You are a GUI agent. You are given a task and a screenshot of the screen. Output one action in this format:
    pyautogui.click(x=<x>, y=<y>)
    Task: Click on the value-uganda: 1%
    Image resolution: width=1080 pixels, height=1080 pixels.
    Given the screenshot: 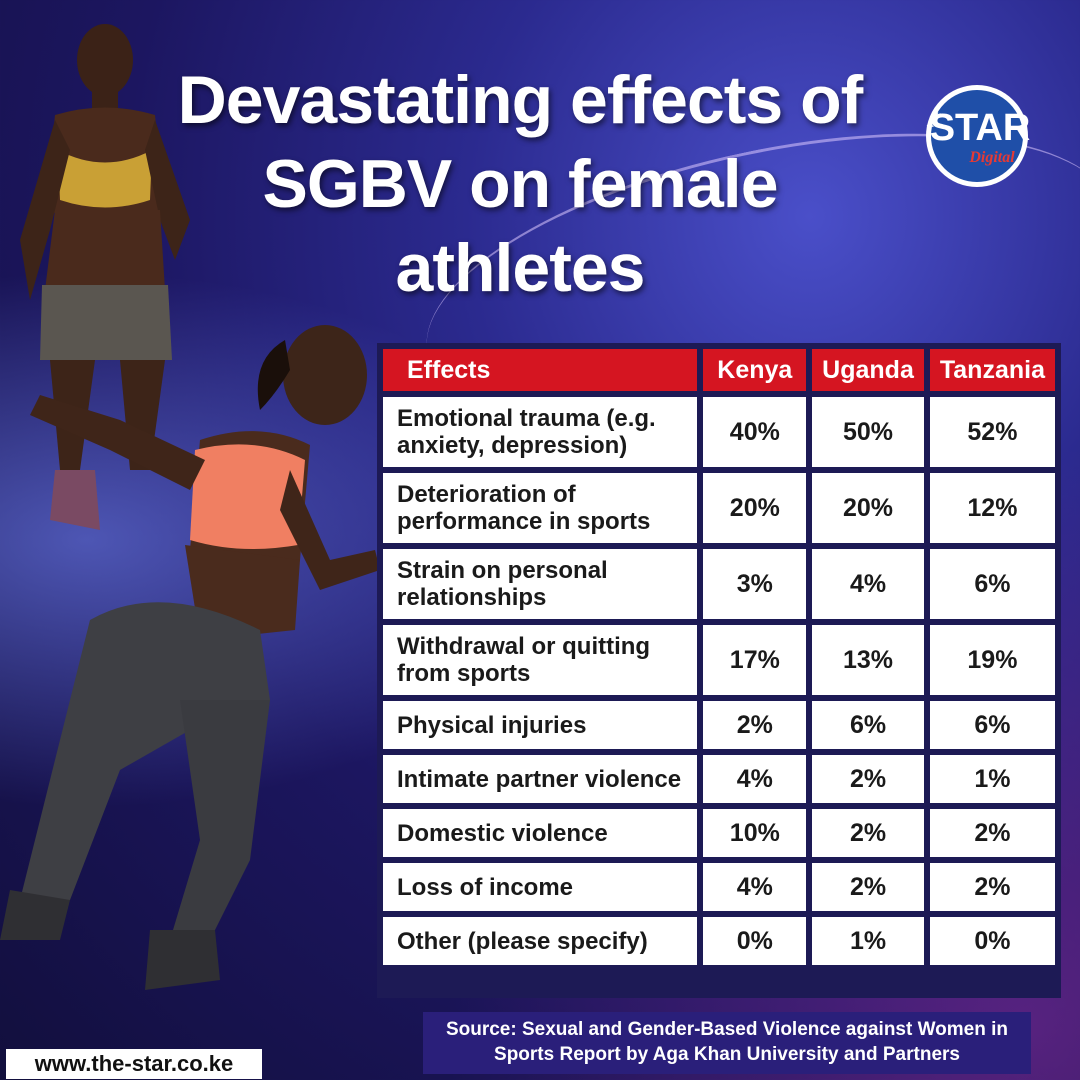 What is the action you would take?
    pyautogui.click(x=868, y=941)
    